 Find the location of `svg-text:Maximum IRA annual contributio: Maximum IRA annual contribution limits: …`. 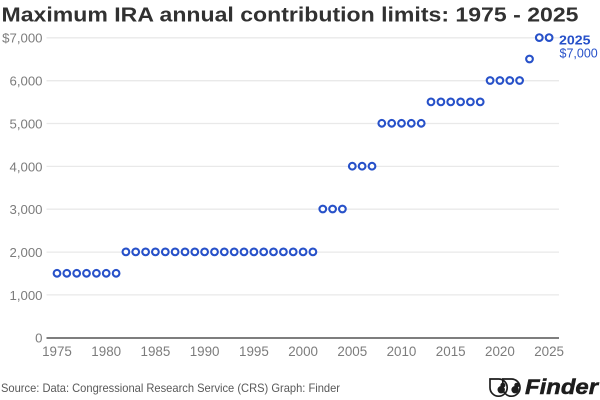

svg-text:Maximum IRA annual contributio: Maximum IRA annual contribution limits: … is located at coordinates (290, 16).